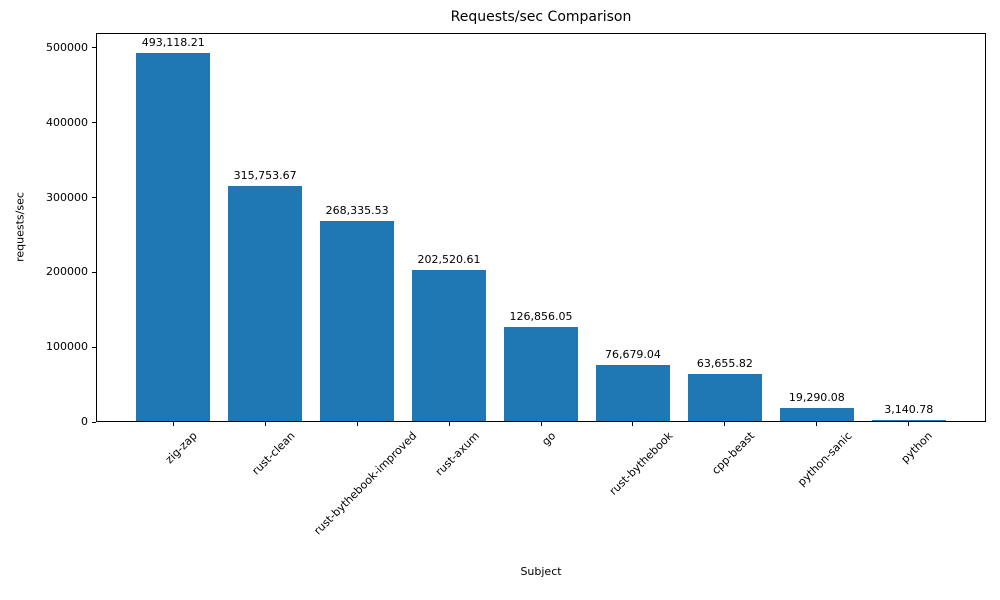  What do you see at coordinates (632, 354) in the screenshot?
I see `bar-value-label: 76,679.04` at bounding box center [632, 354].